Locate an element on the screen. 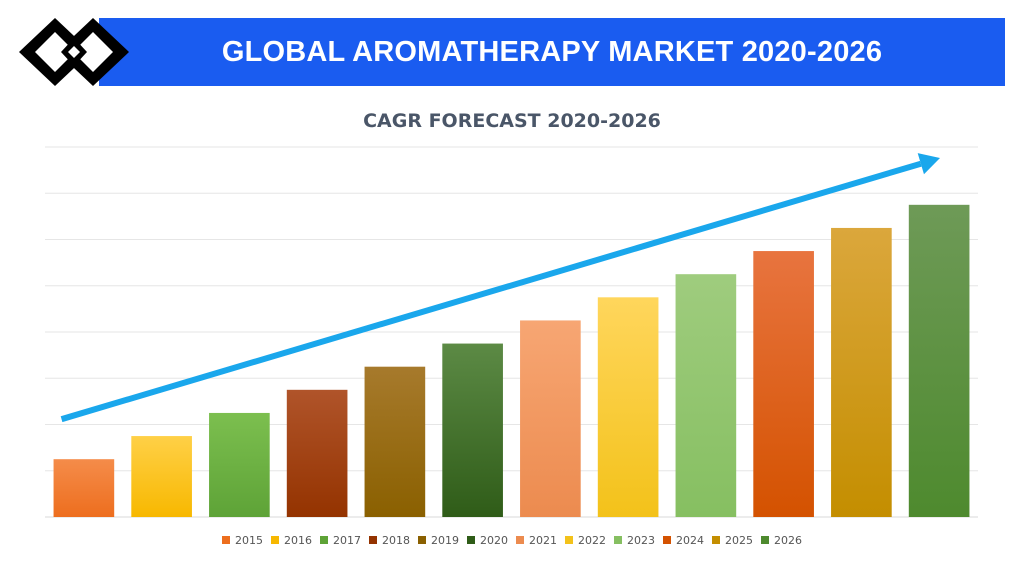  legend-item-2016: 2016 is located at coordinates (291, 540).